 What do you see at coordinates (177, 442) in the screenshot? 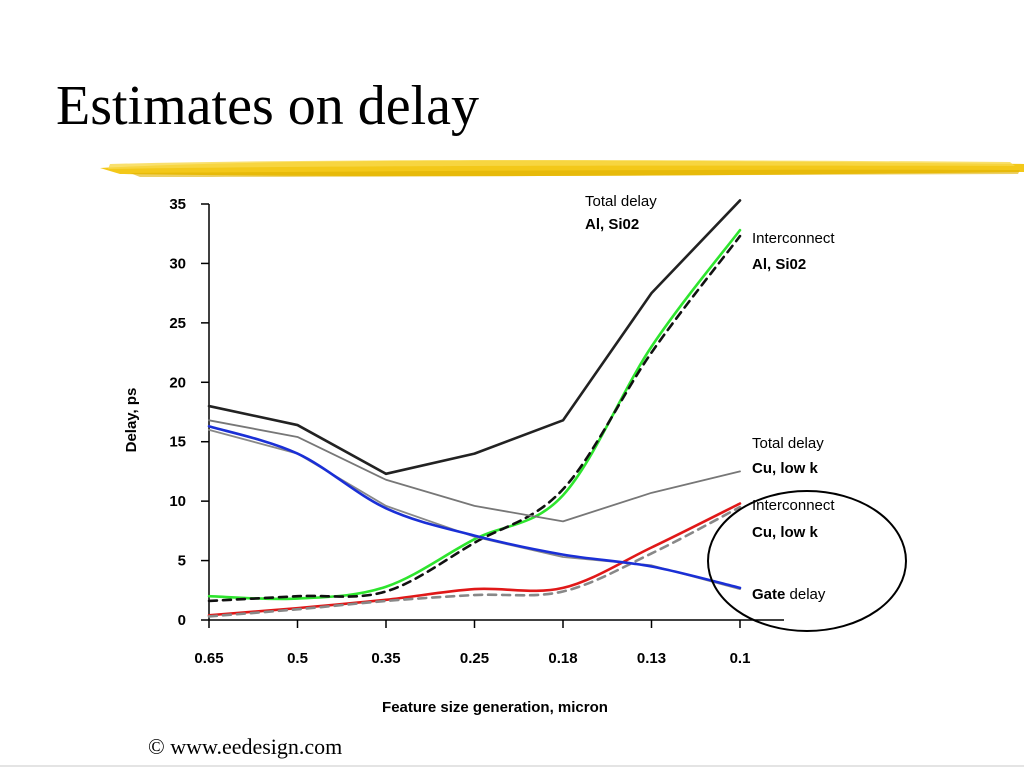
I see `y-tick-label: 15` at bounding box center [177, 442].